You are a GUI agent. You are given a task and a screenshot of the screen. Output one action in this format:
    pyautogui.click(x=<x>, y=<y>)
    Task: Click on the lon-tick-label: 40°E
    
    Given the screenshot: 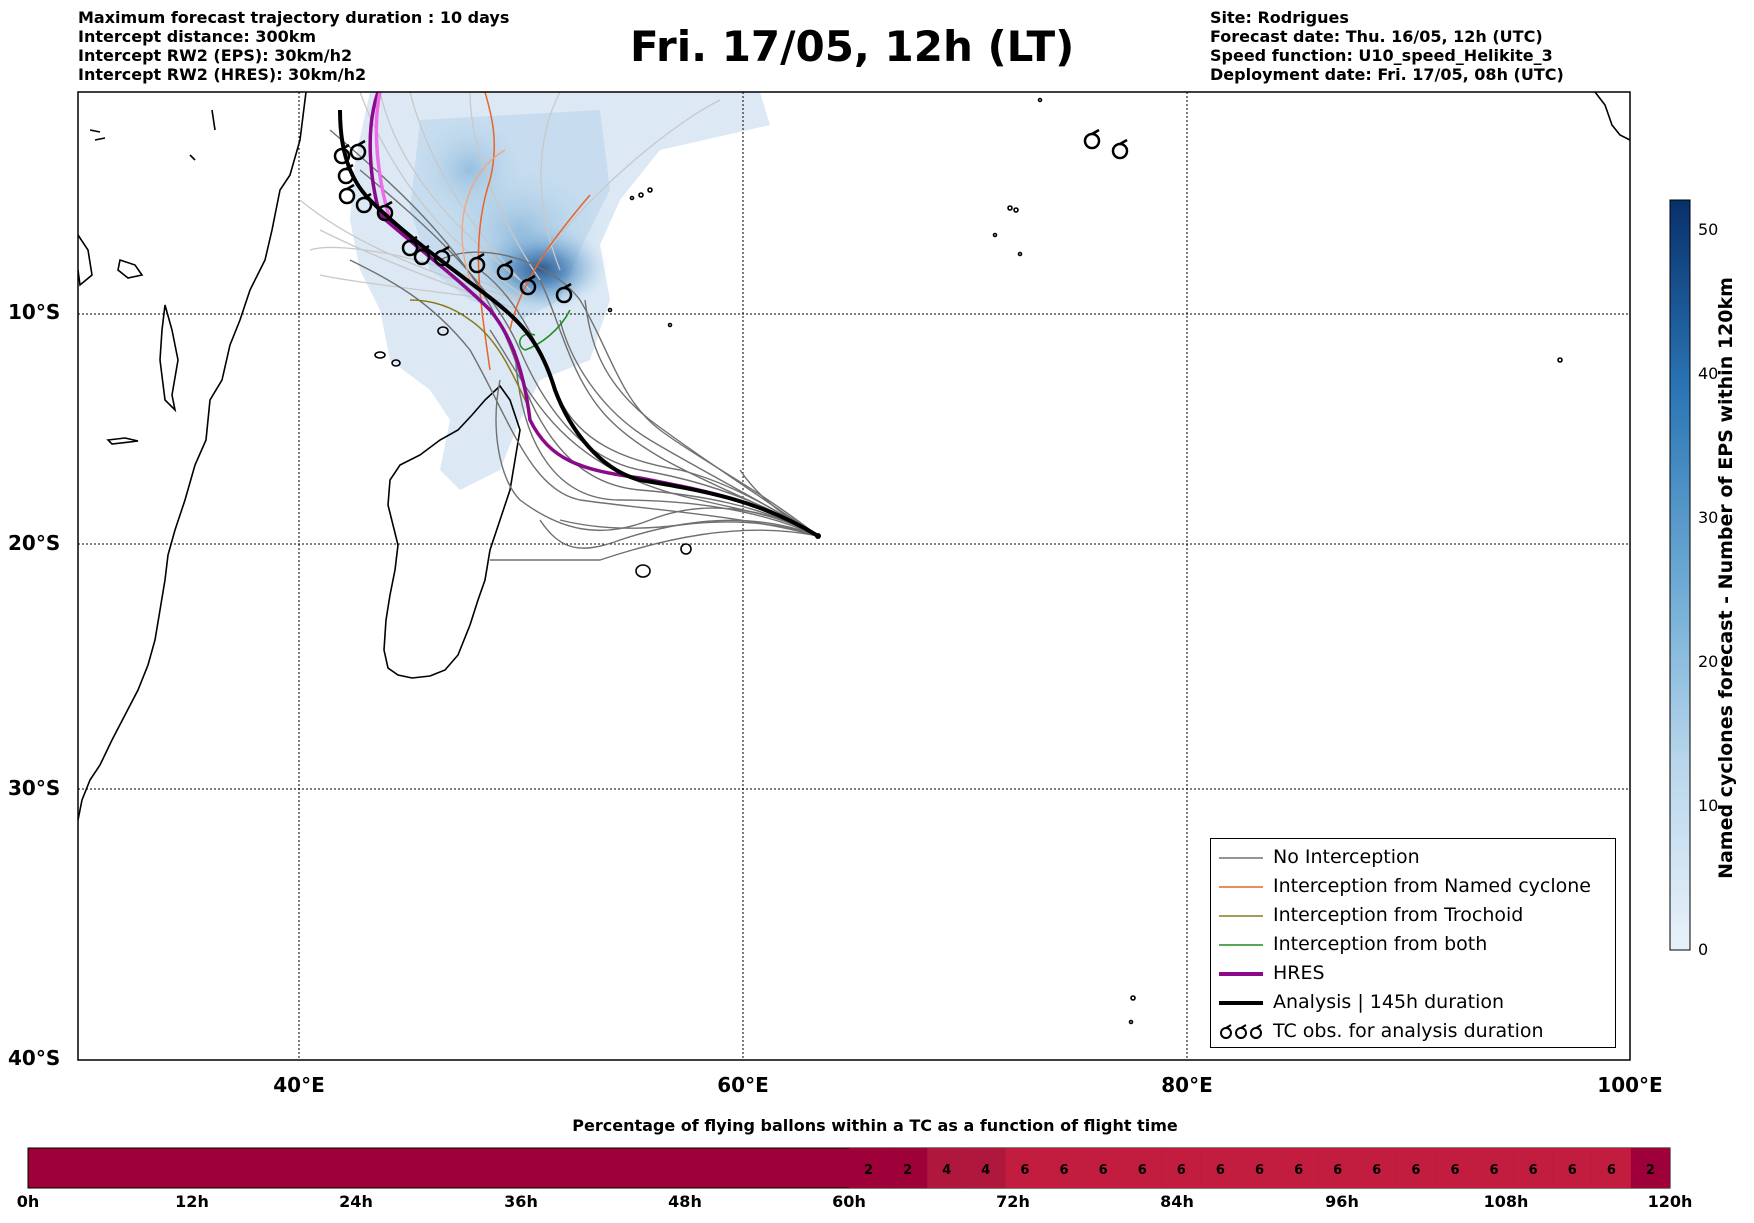 What is the action you would take?
    pyautogui.click(x=299, y=1085)
    